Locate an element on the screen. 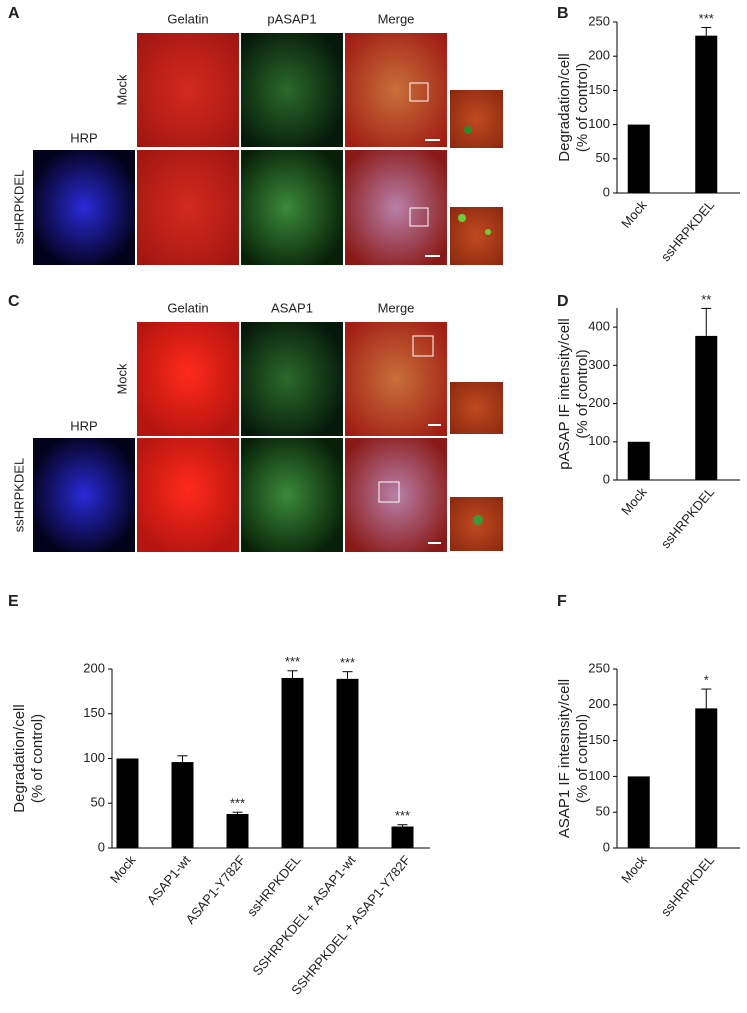 Image resolution: width=747 pixels, height=1013 pixels. y-tick-label: 300 is located at coordinates (599, 364).